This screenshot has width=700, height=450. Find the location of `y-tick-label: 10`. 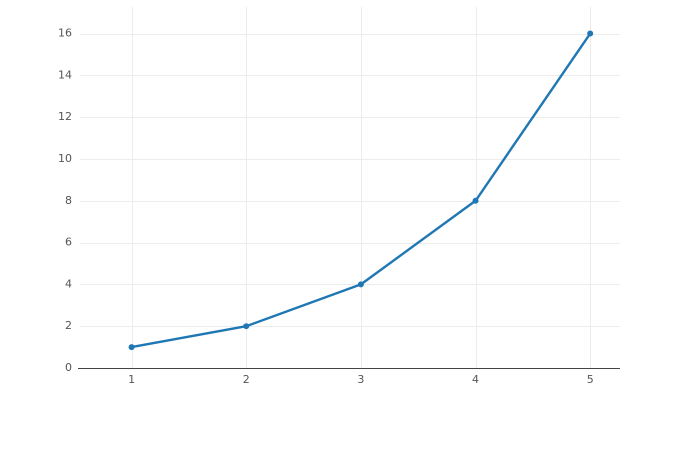

y-tick-label: 10 is located at coordinates (65, 158).